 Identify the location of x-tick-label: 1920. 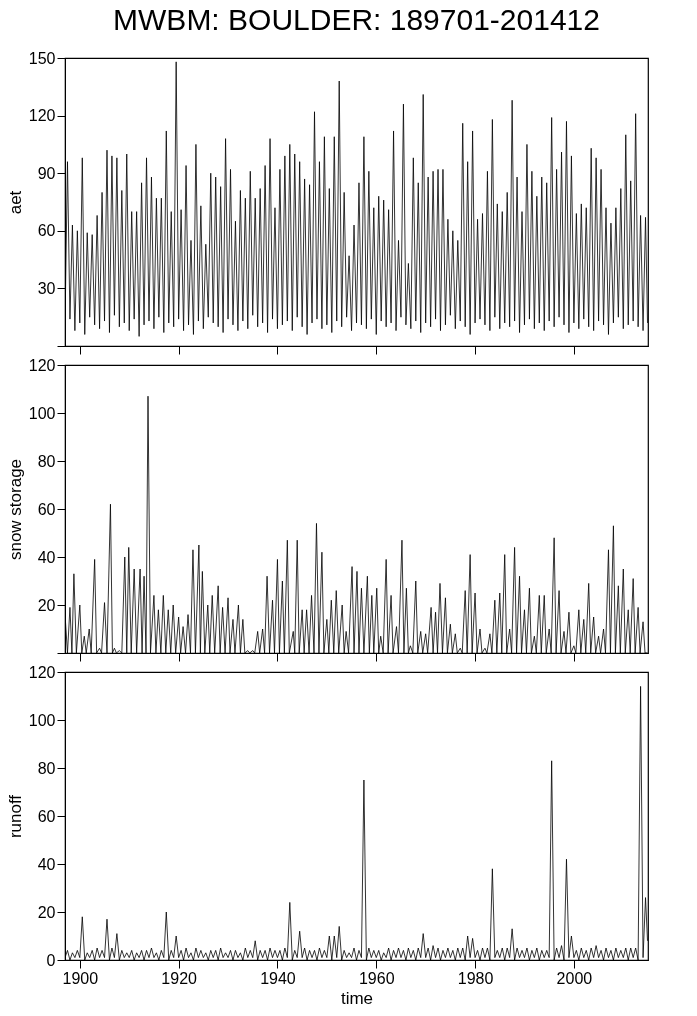
(179, 978).